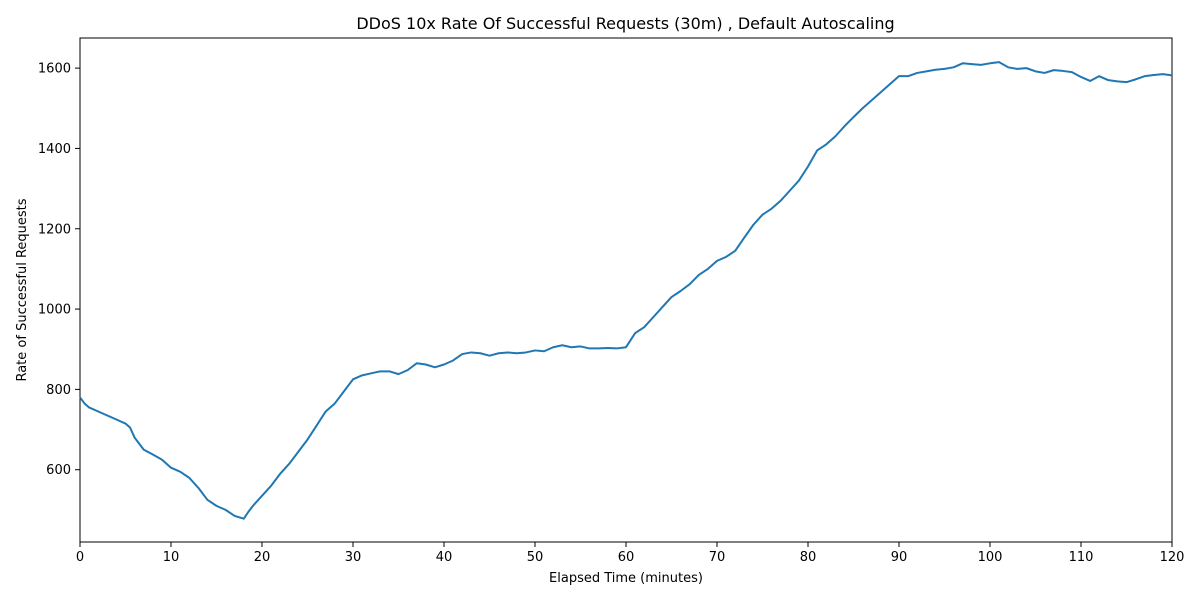 The width and height of the screenshot is (1200, 600). Describe the element at coordinates (626, 578) in the screenshot. I see `x-axis-label: Elapsed Time (minutes)` at that location.